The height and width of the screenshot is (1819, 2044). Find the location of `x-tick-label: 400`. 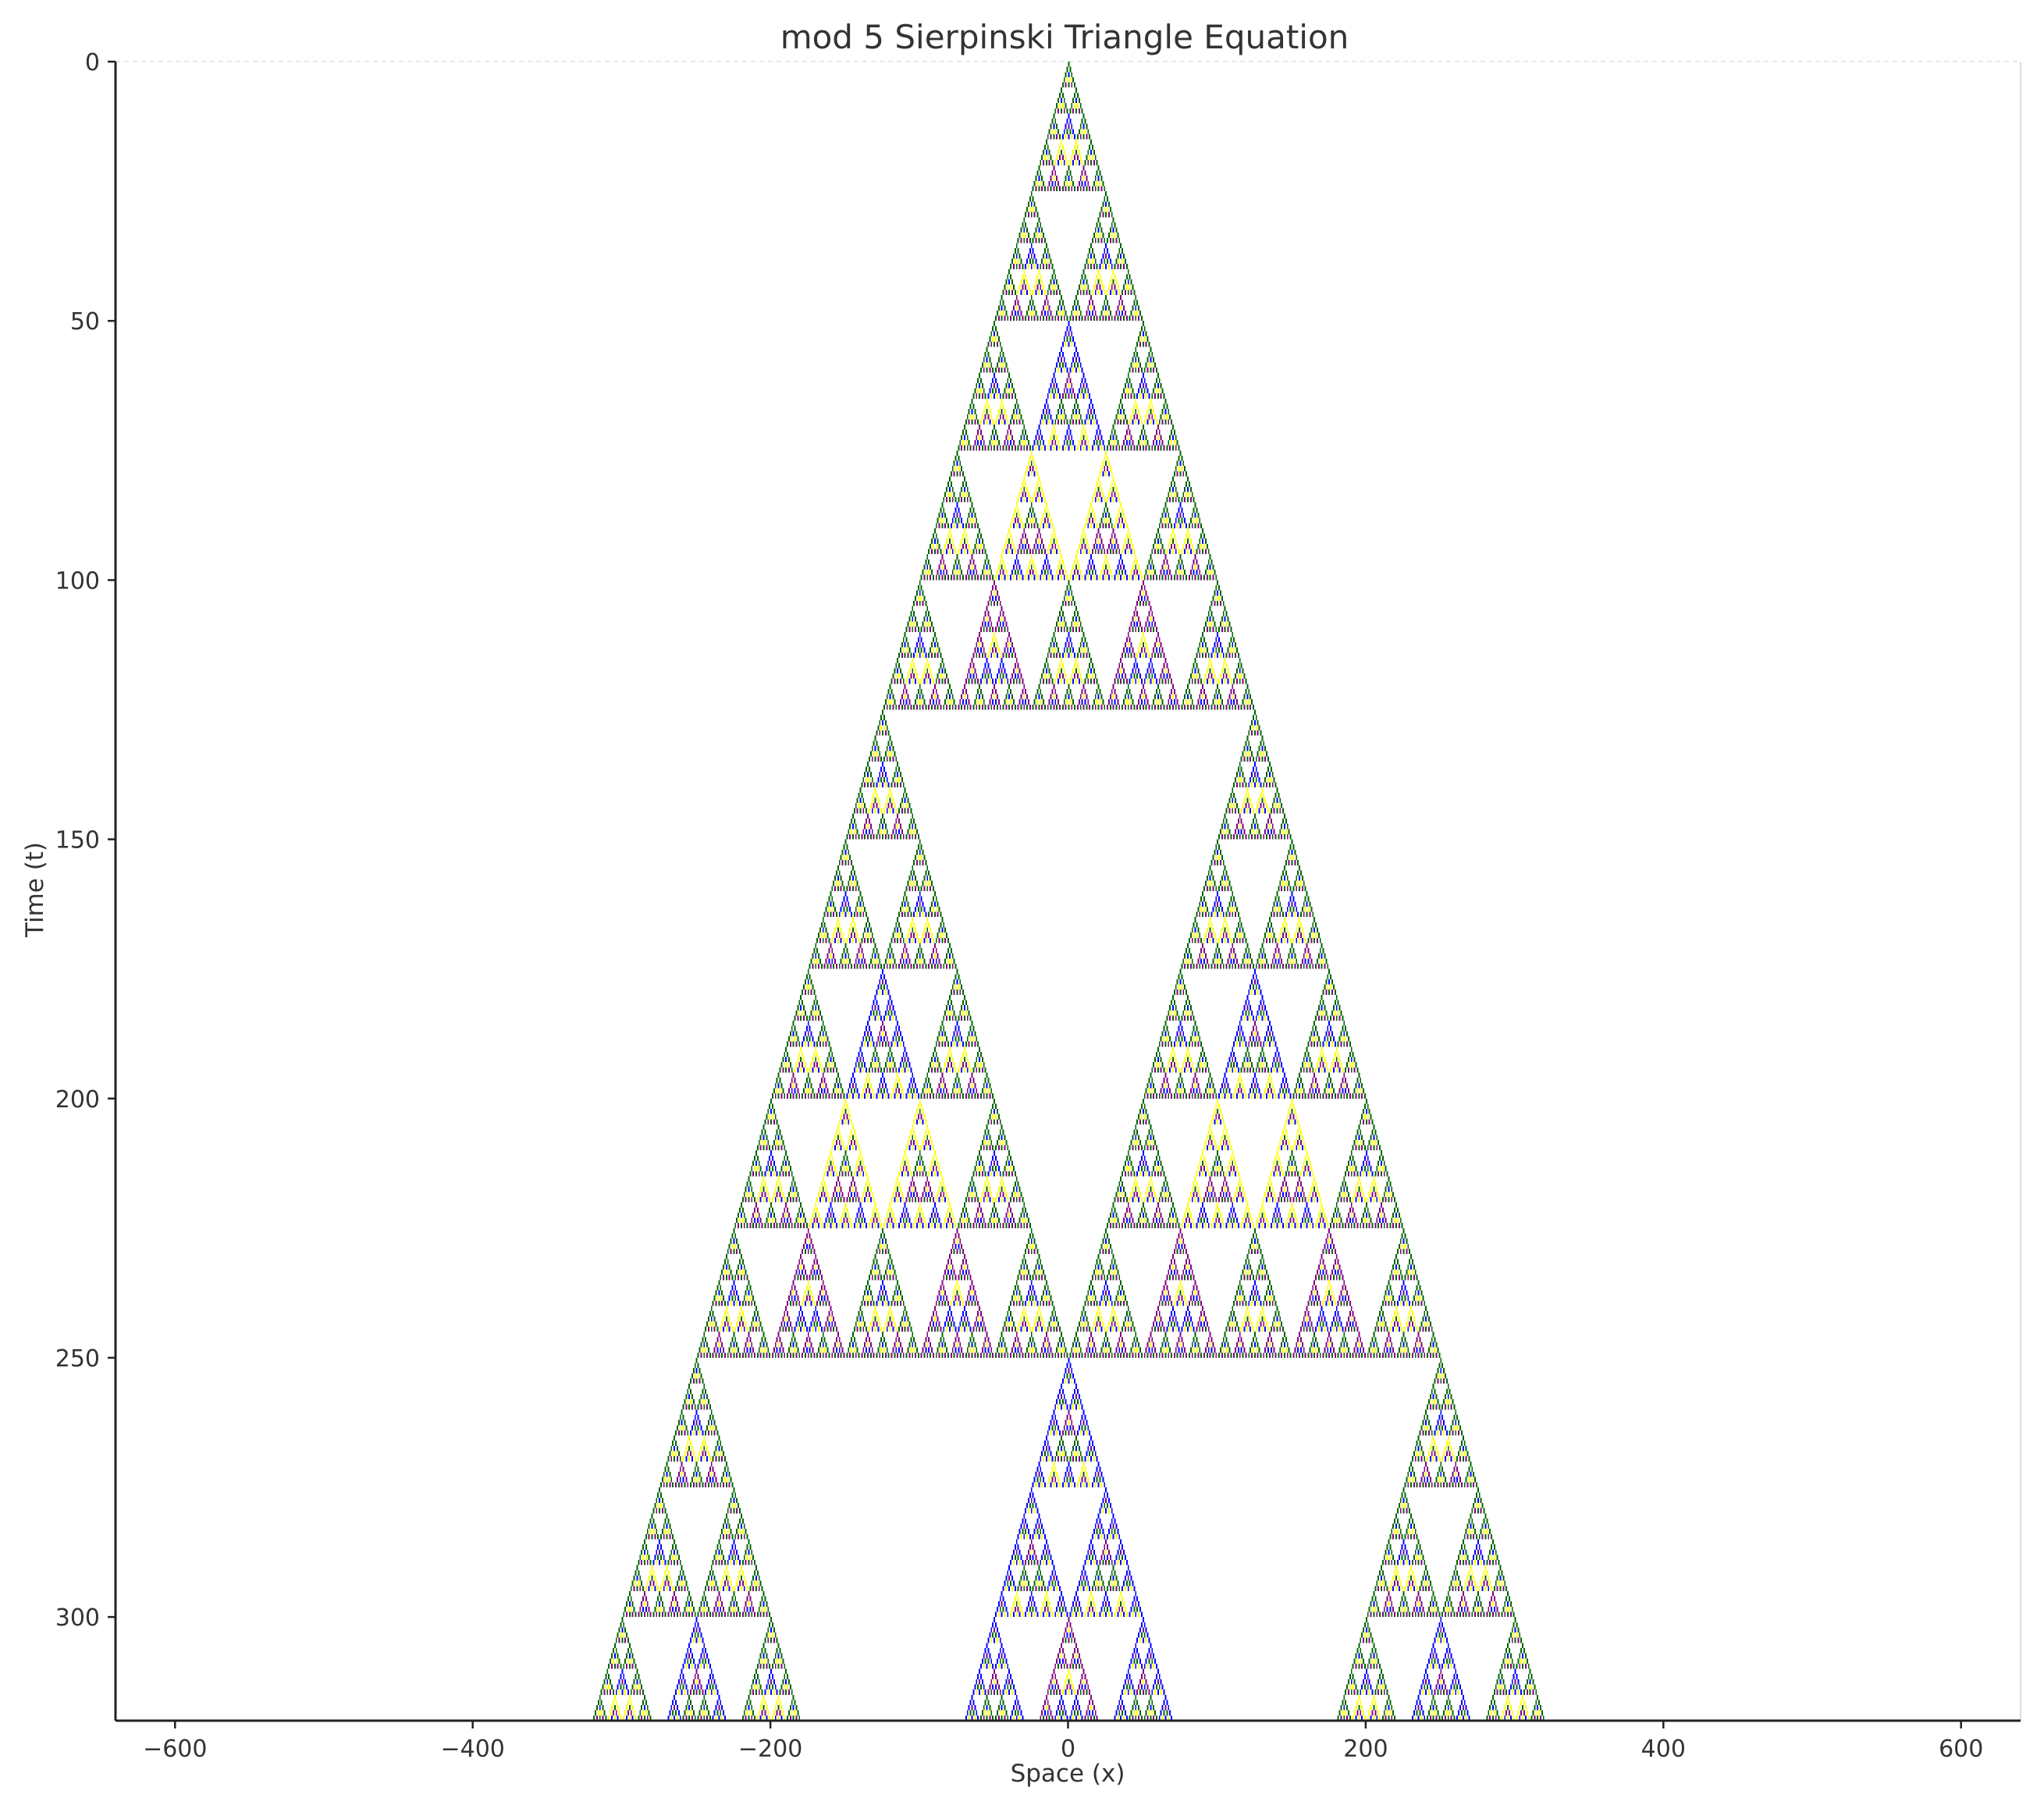

x-tick-label: 400 is located at coordinates (1663, 1749).